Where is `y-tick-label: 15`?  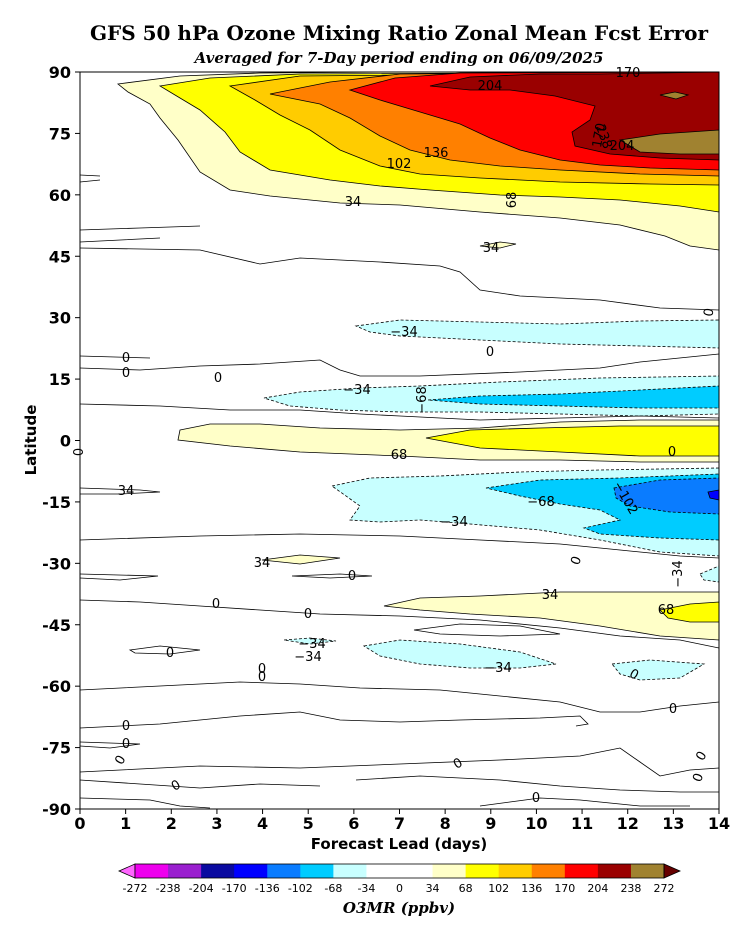 y-tick-label: 15 is located at coordinates (60, 379).